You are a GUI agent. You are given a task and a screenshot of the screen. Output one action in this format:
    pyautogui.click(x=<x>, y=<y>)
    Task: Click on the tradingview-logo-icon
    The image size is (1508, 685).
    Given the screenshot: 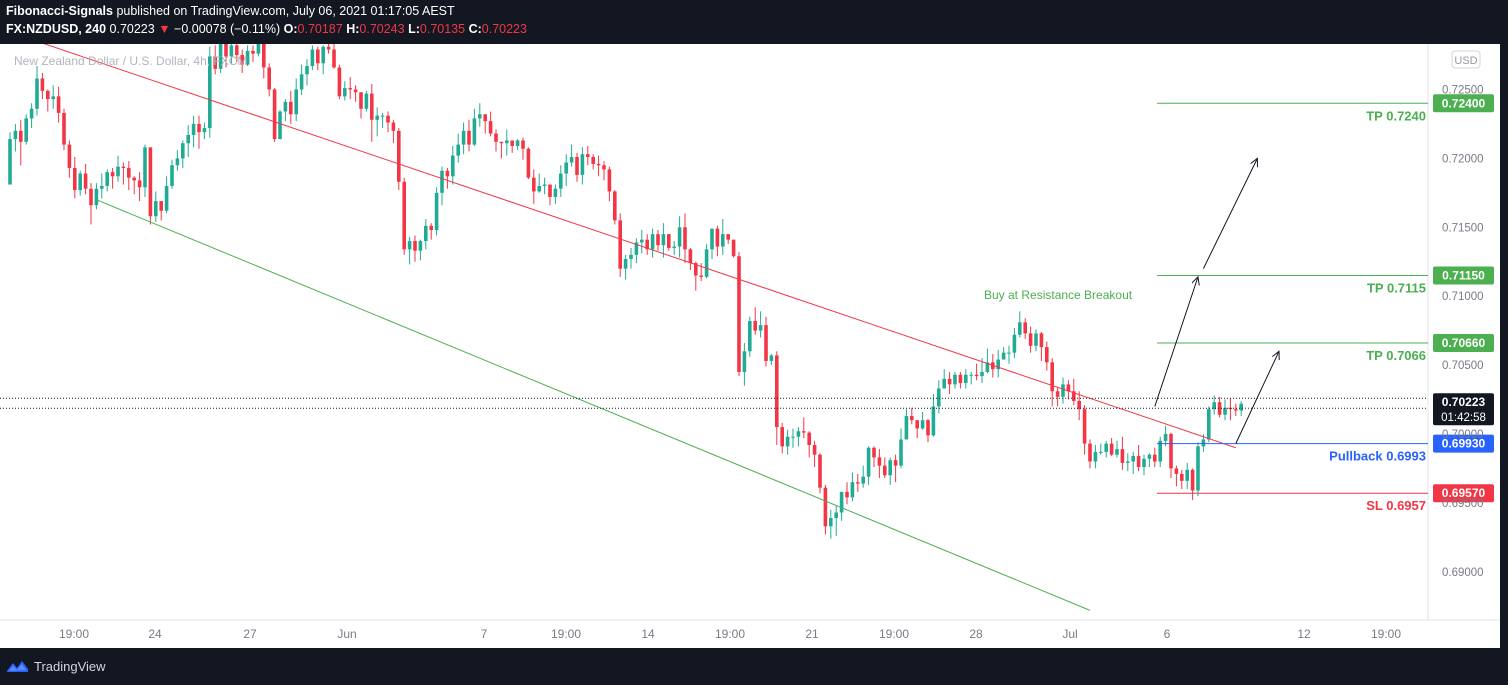 What is the action you would take?
    pyautogui.click(x=18, y=666)
    